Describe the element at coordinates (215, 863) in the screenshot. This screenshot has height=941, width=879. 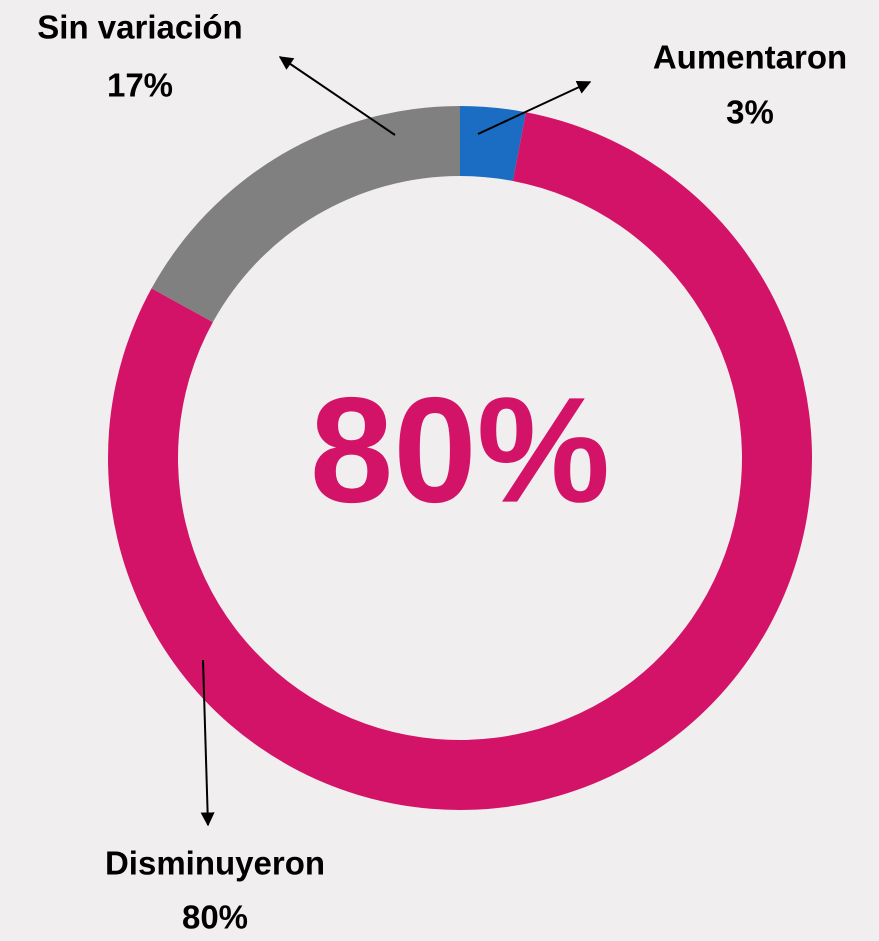
I see `category-label: Disminuyeron` at that location.